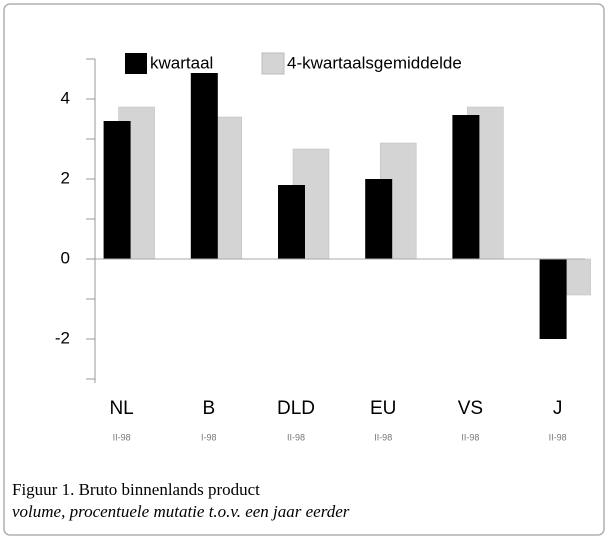 The height and width of the screenshot is (539, 608). I want to click on legend-label: 4-kwartaalsgemiddelde, so click(374, 62).